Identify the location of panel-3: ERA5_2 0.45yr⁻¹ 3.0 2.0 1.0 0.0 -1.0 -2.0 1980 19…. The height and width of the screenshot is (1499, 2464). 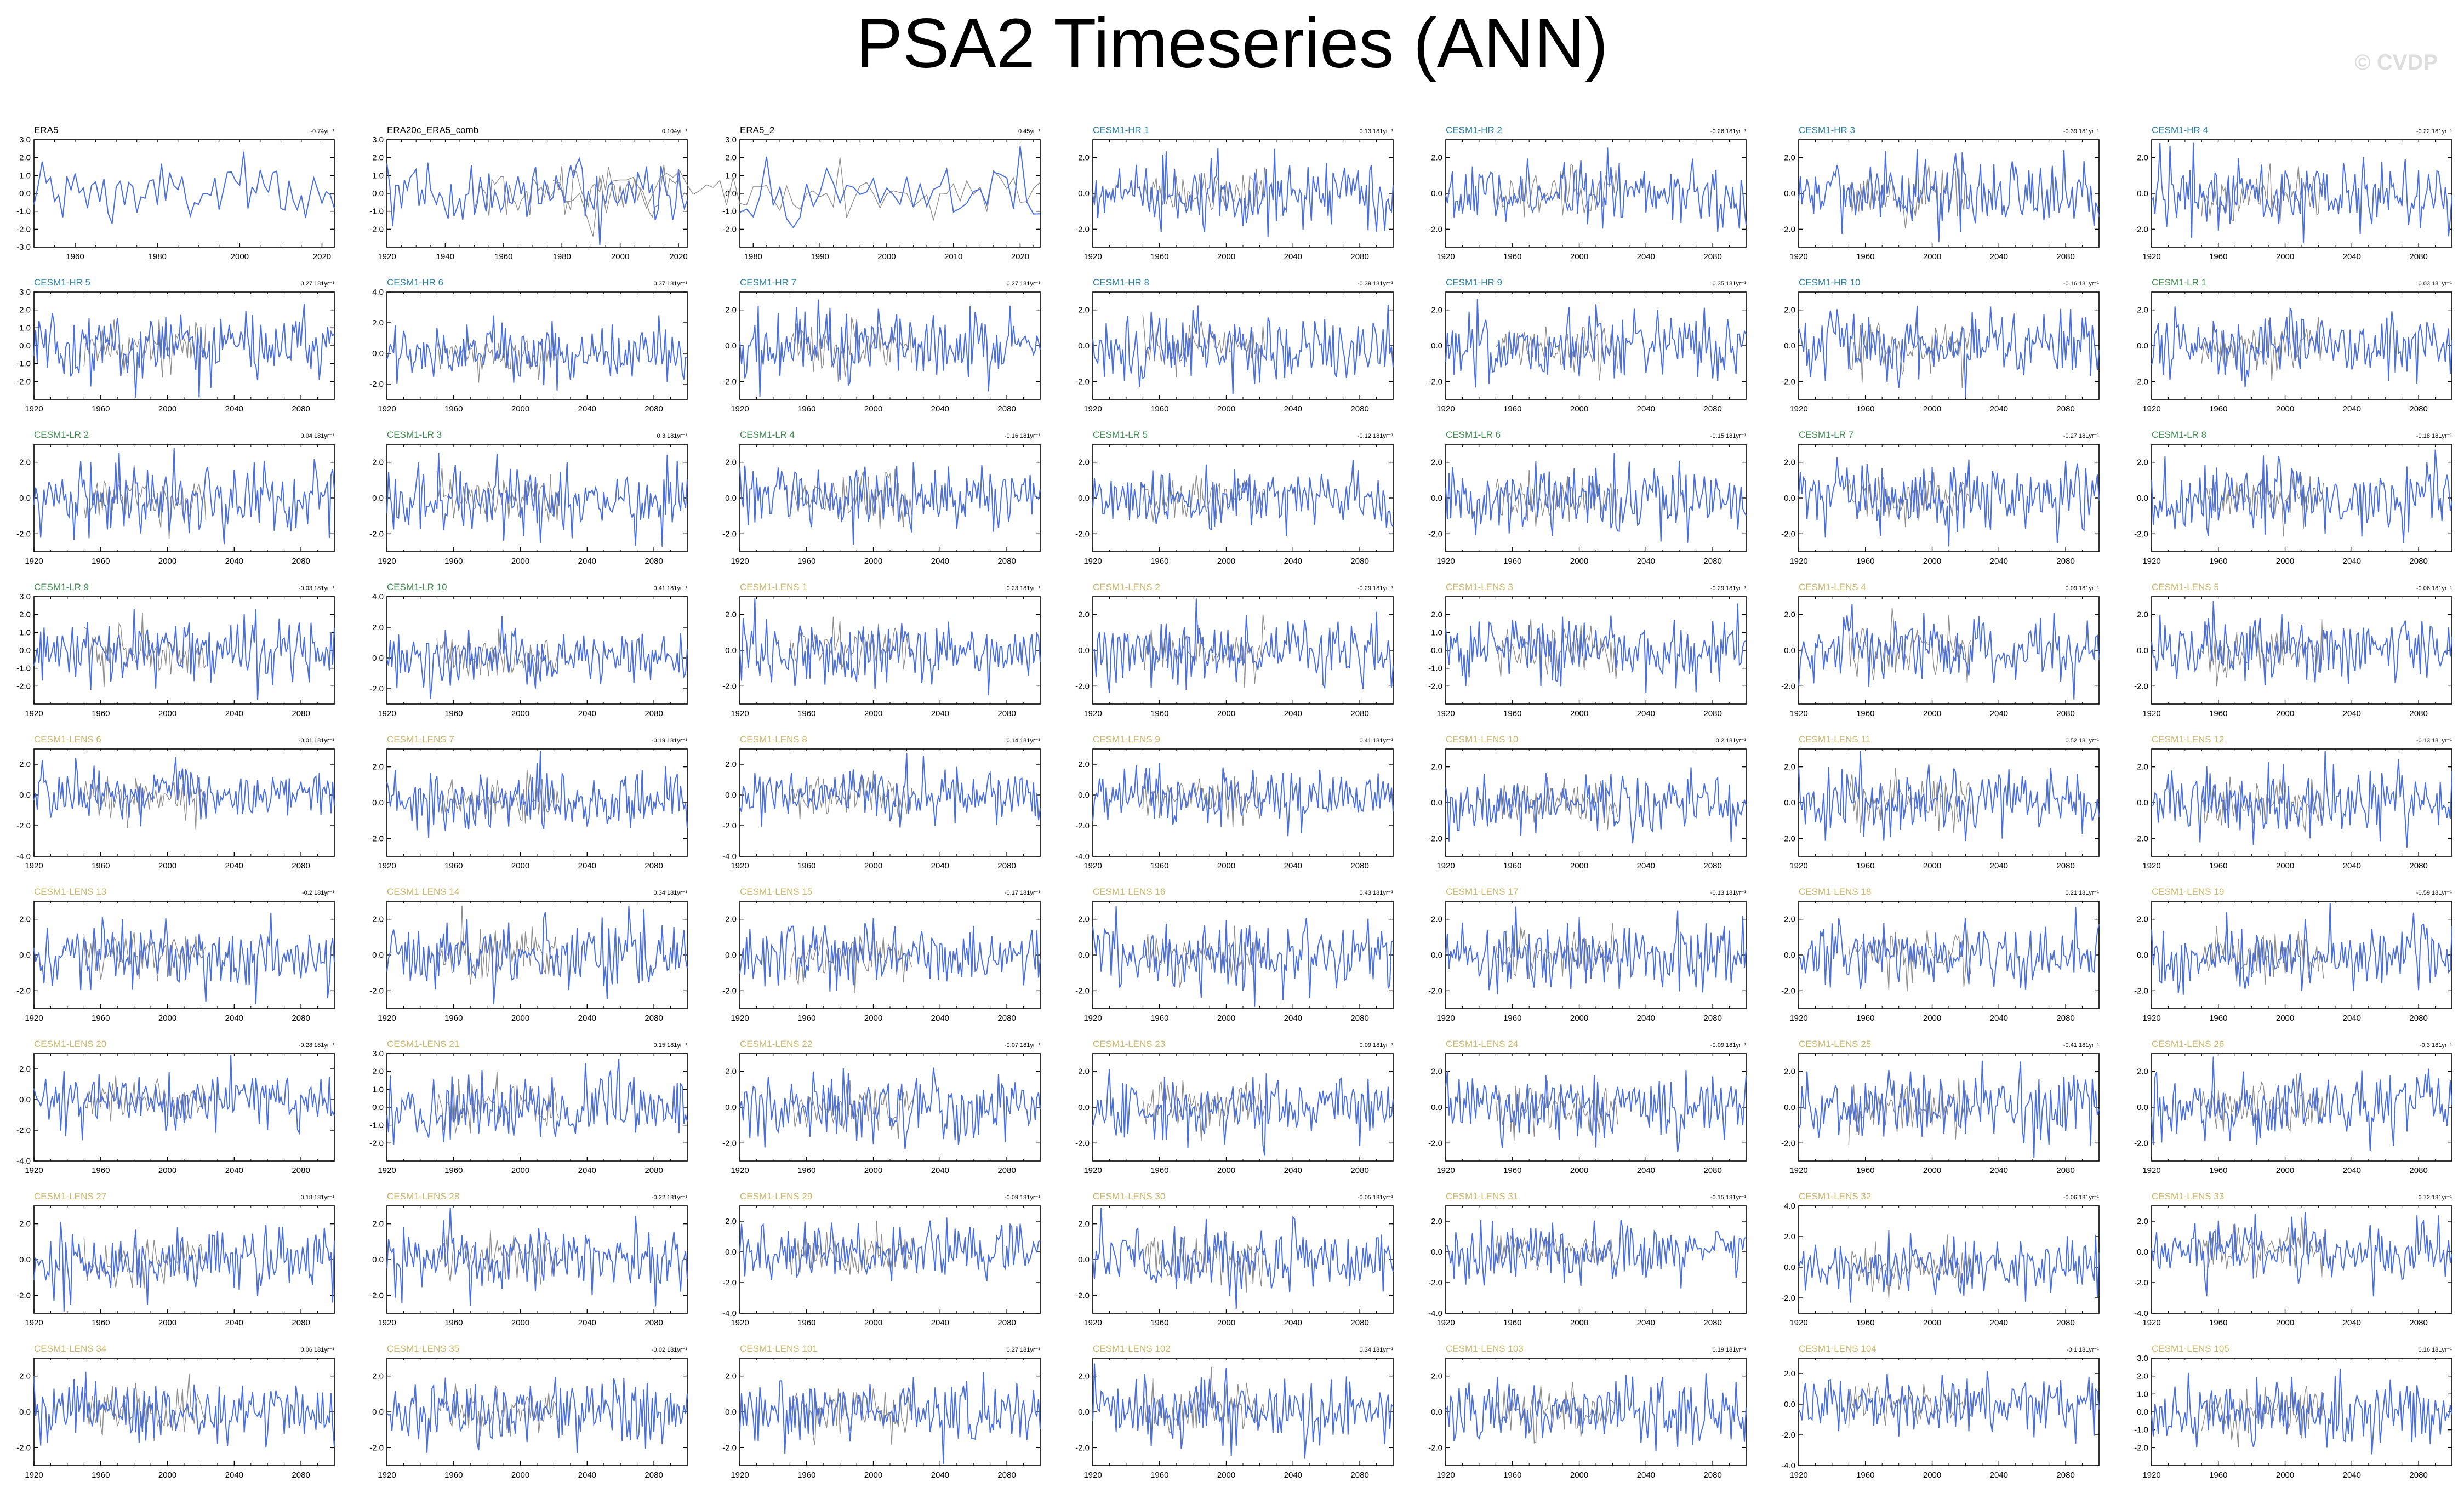
(797, 193).